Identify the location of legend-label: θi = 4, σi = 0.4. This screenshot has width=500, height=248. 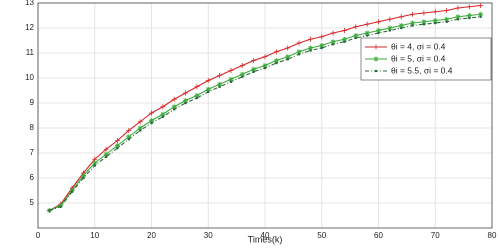
(418, 46).